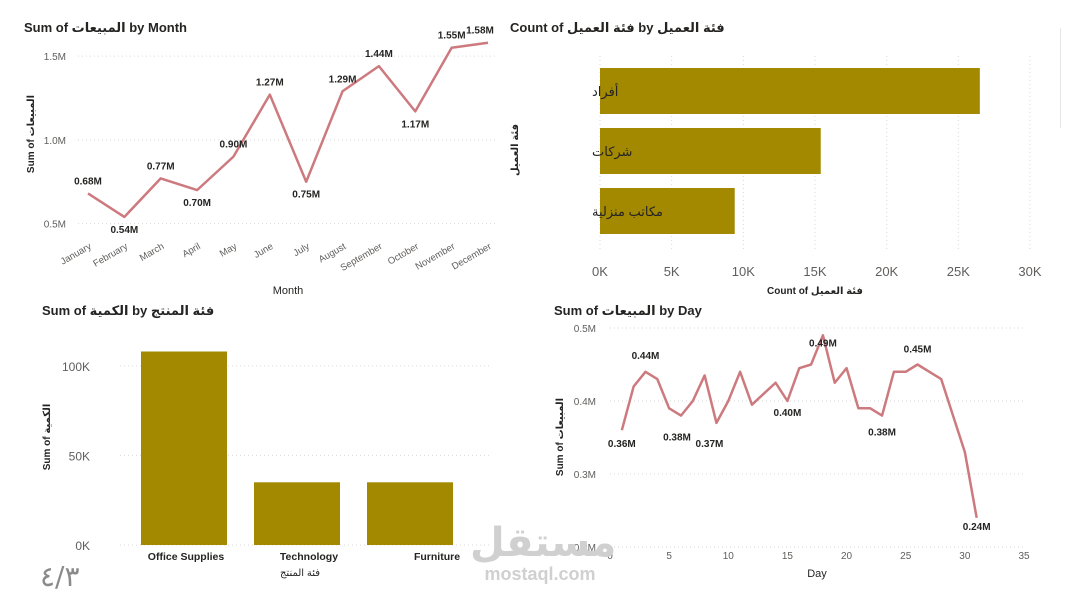 The image size is (1080, 599). What do you see at coordinates (192, 250) in the screenshot?
I see `x-tick-label: April` at bounding box center [192, 250].